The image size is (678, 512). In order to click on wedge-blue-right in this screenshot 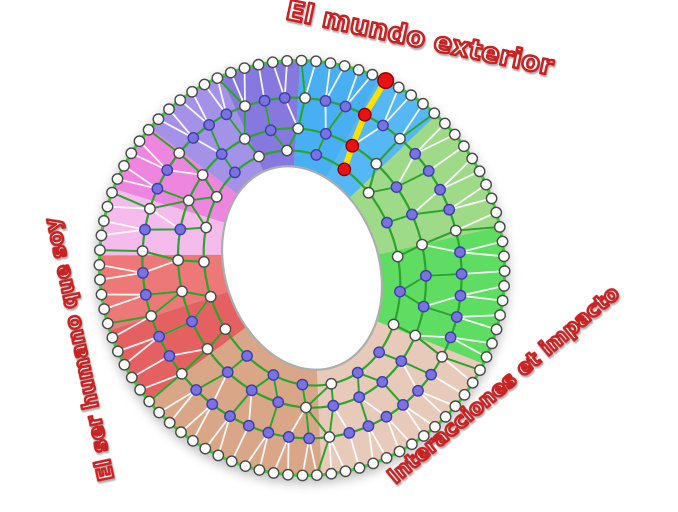, I will do `click(381, 137)`.